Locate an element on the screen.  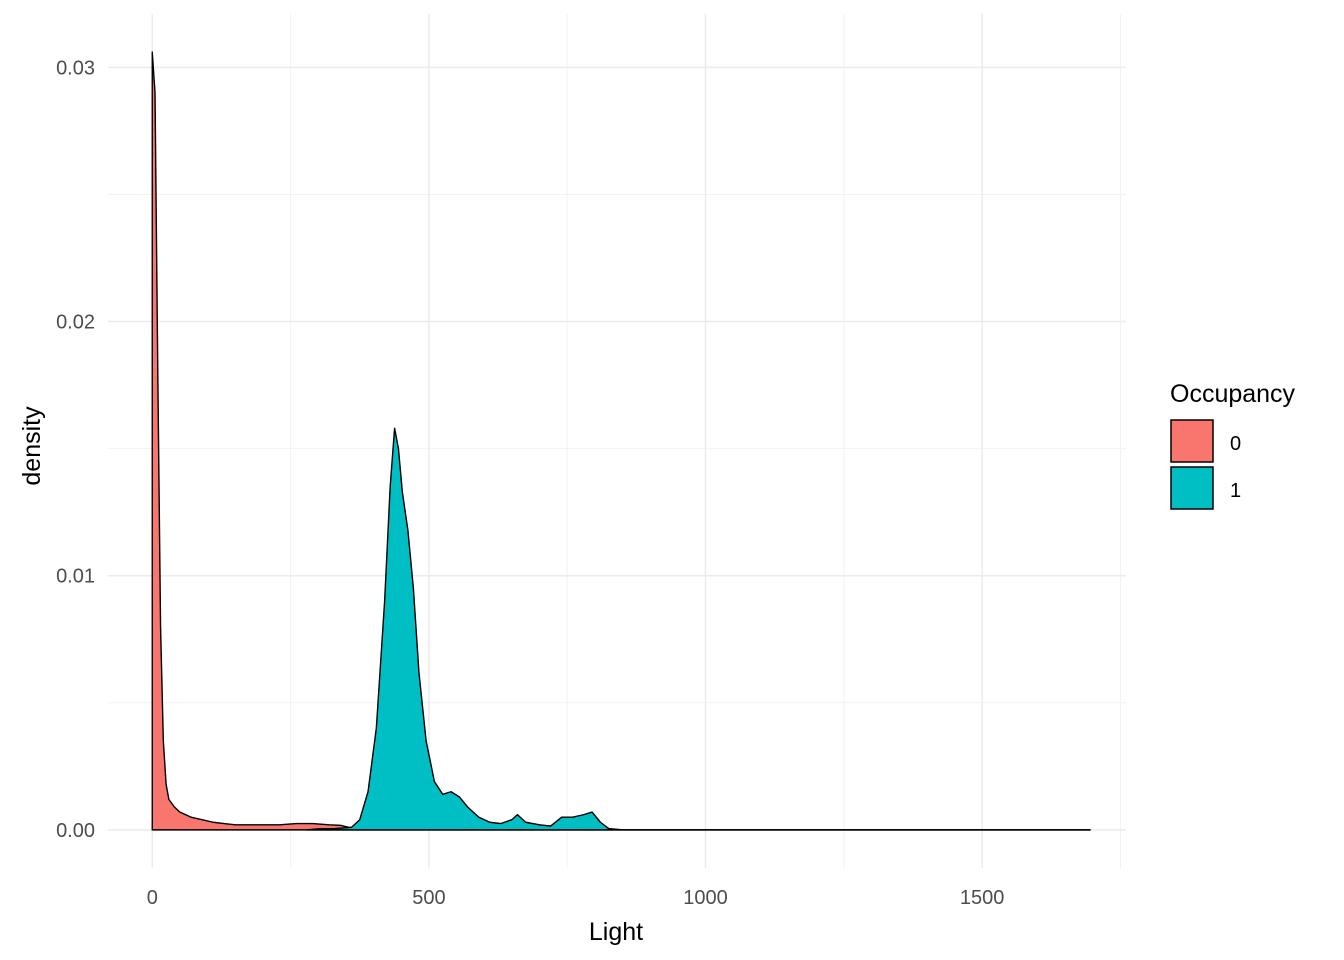
x-tick-labels: 0 500 1000 1500 is located at coordinates (576, 898).